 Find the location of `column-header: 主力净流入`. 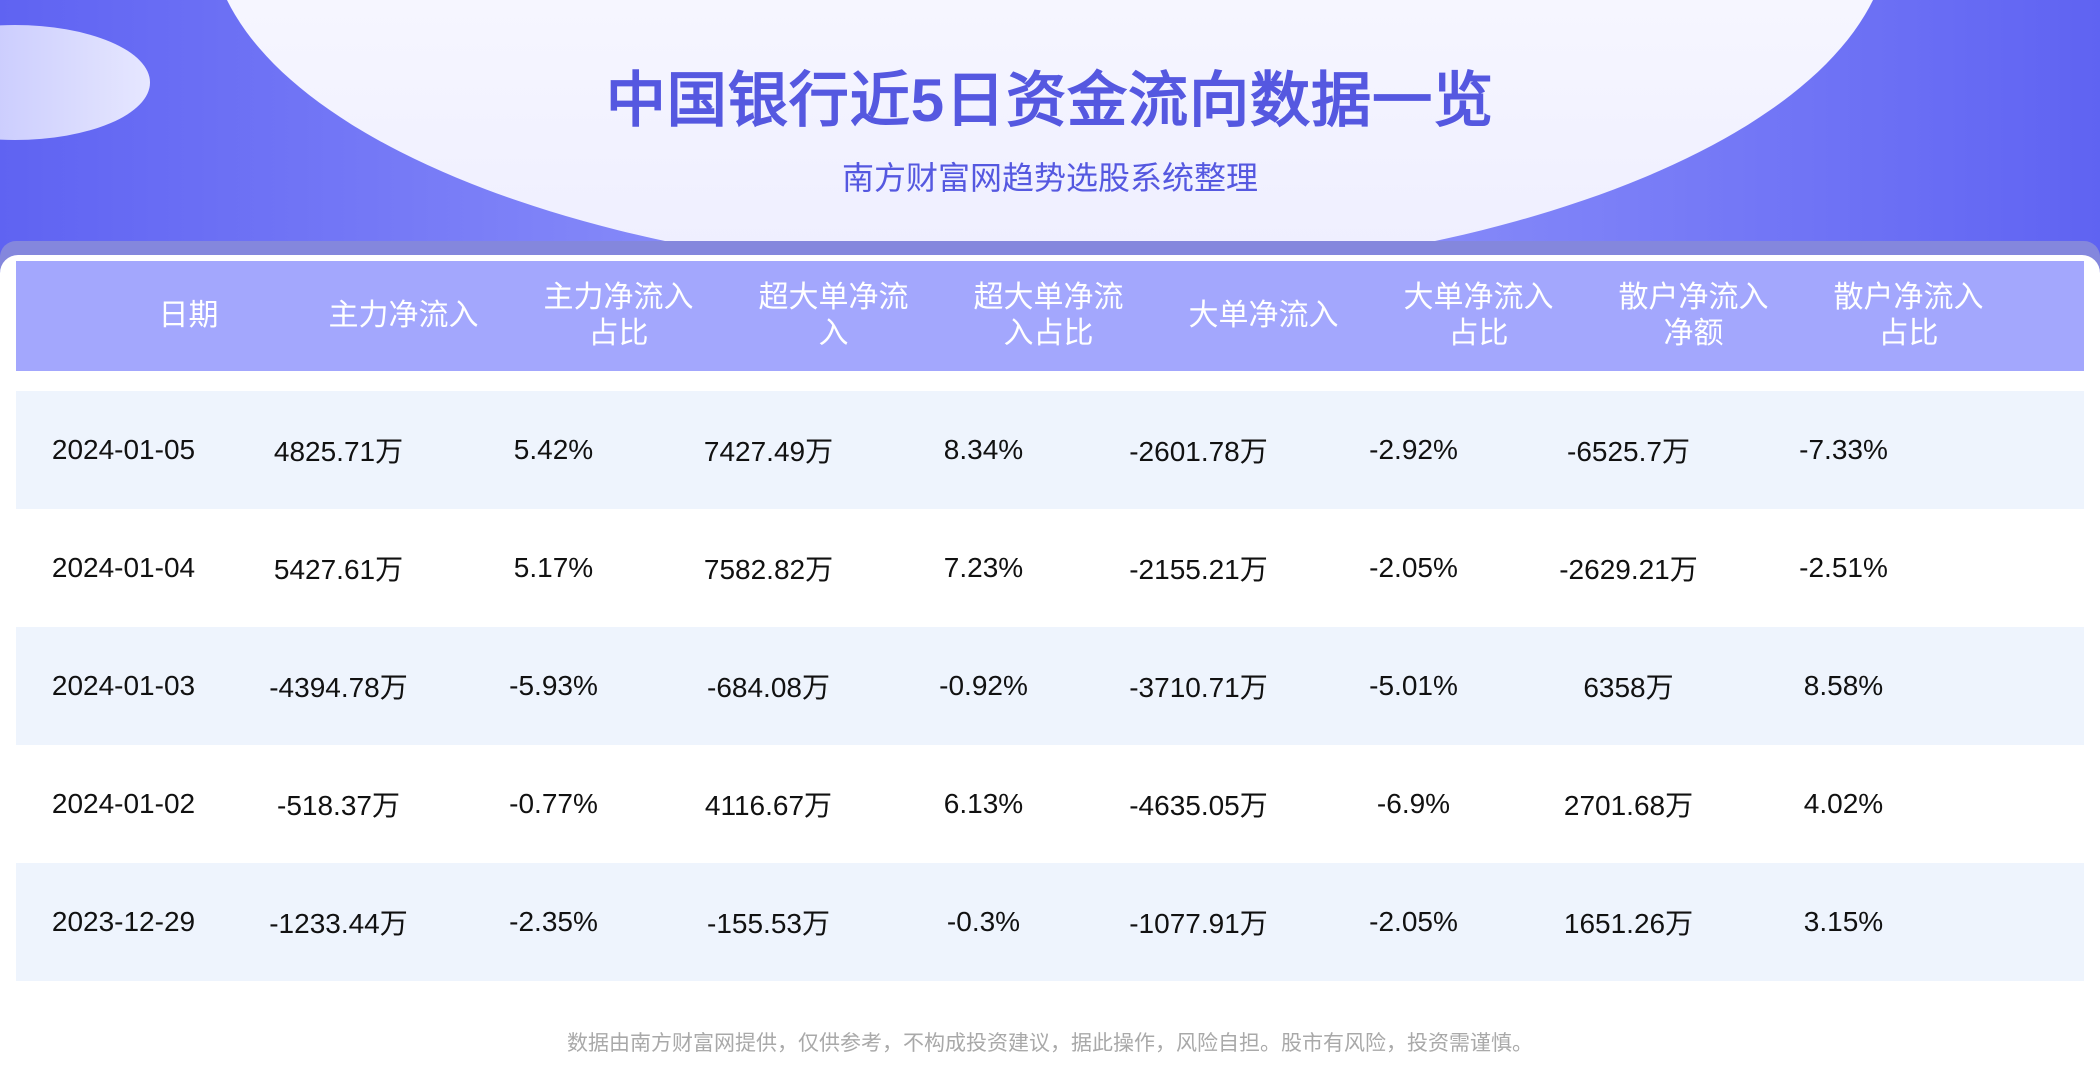

column-header: 主力净流入 is located at coordinates (403, 315).